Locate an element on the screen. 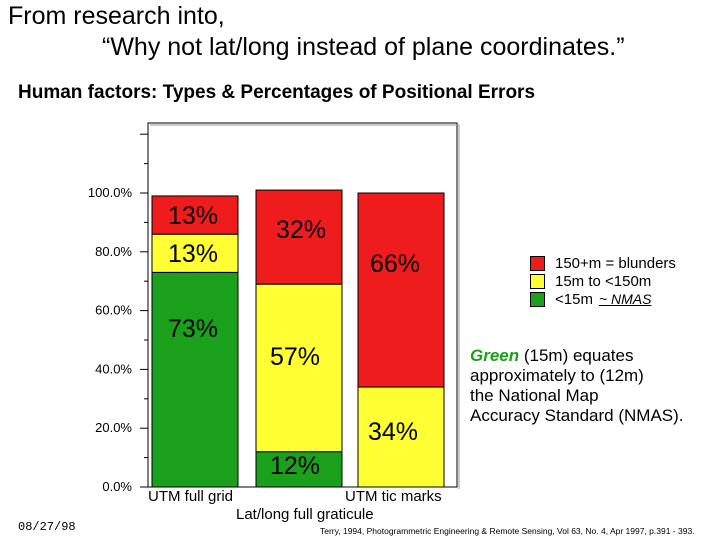 The height and width of the screenshot is (540, 720). x-label-utm-tic-marks: UTM tic marks is located at coordinates (393, 496).